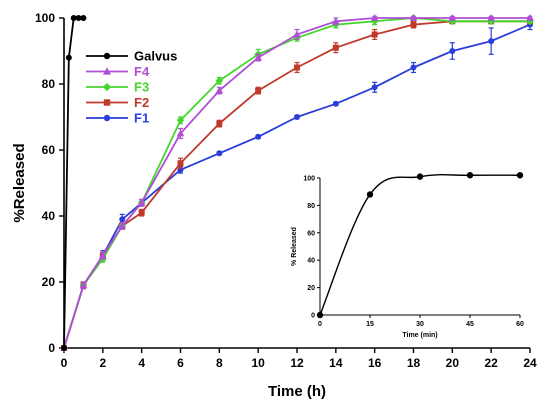 Image resolution: width=550 pixels, height=406 pixels. I want to click on inset-x-tick-label: 0, so click(320, 324).